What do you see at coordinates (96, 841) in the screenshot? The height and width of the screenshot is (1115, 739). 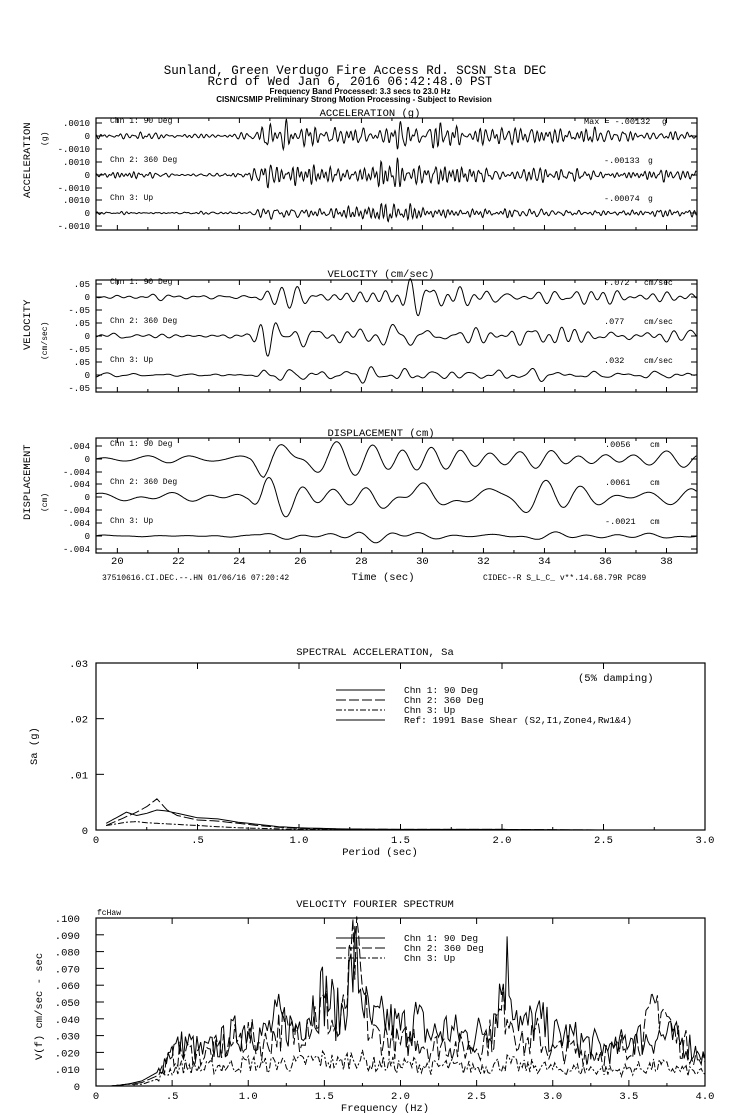 I see `x-tick-label: 0` at bounding box center [96, 841].